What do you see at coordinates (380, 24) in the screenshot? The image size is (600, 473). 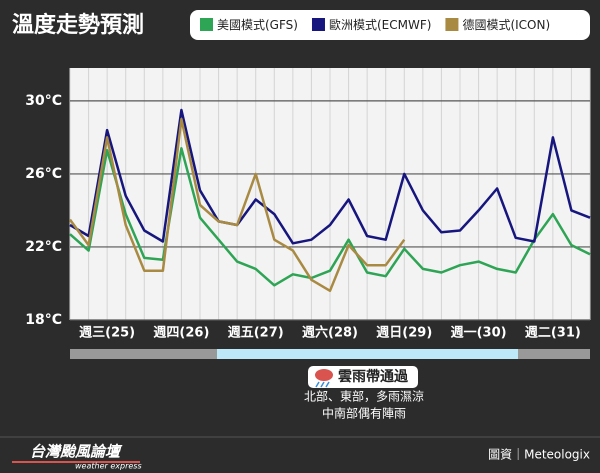 I see `legend-label: 歐洲模式(ECMWF)` at bounding box center [380, 24].